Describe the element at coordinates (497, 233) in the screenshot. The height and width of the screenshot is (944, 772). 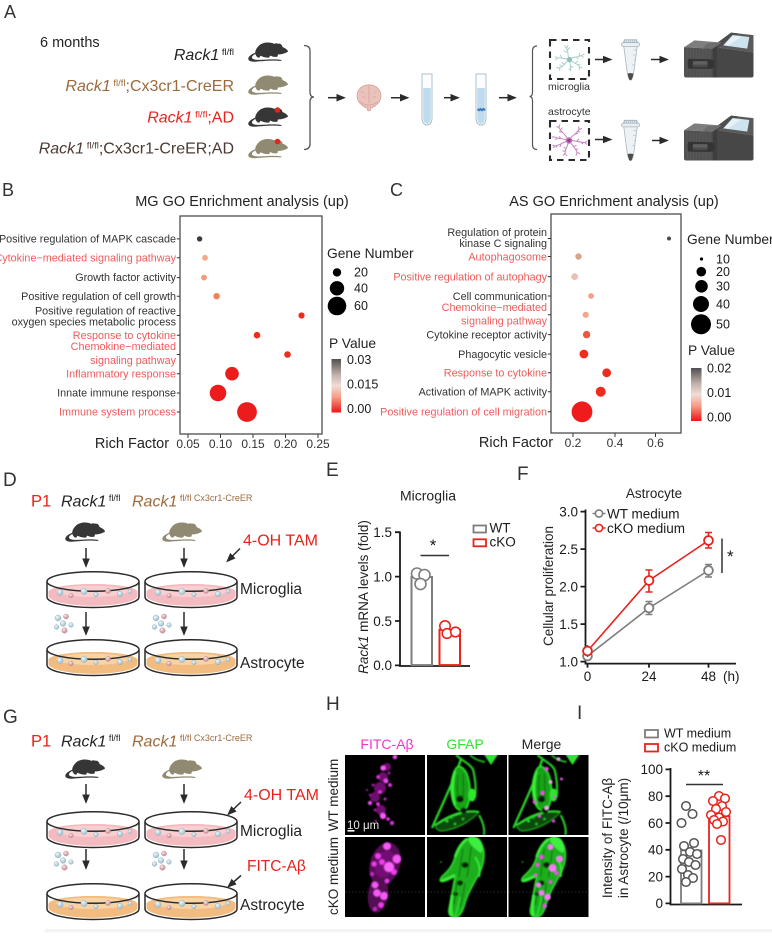
I see `svg-text: Regulation of protein` at that location.